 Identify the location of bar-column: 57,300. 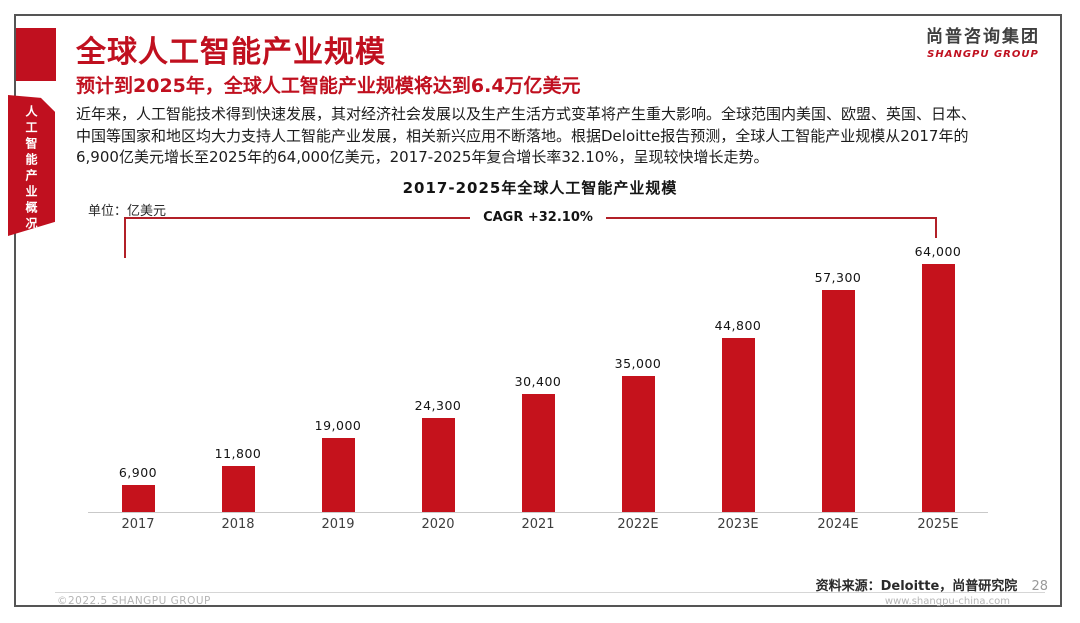
(838, 376).